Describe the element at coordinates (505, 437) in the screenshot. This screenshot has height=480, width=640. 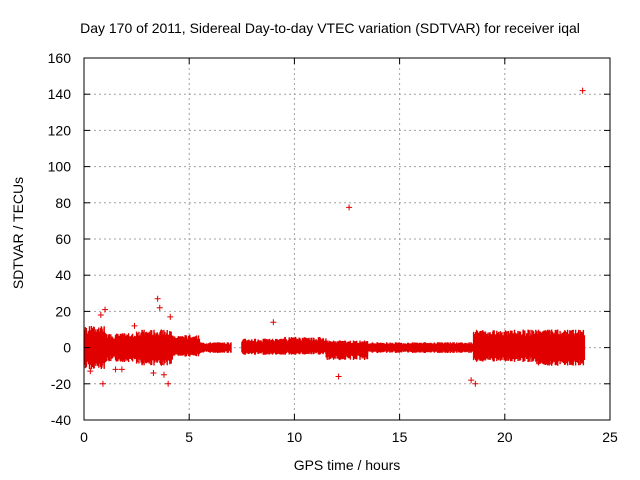
I see `x-tick-label: 20` at that location.